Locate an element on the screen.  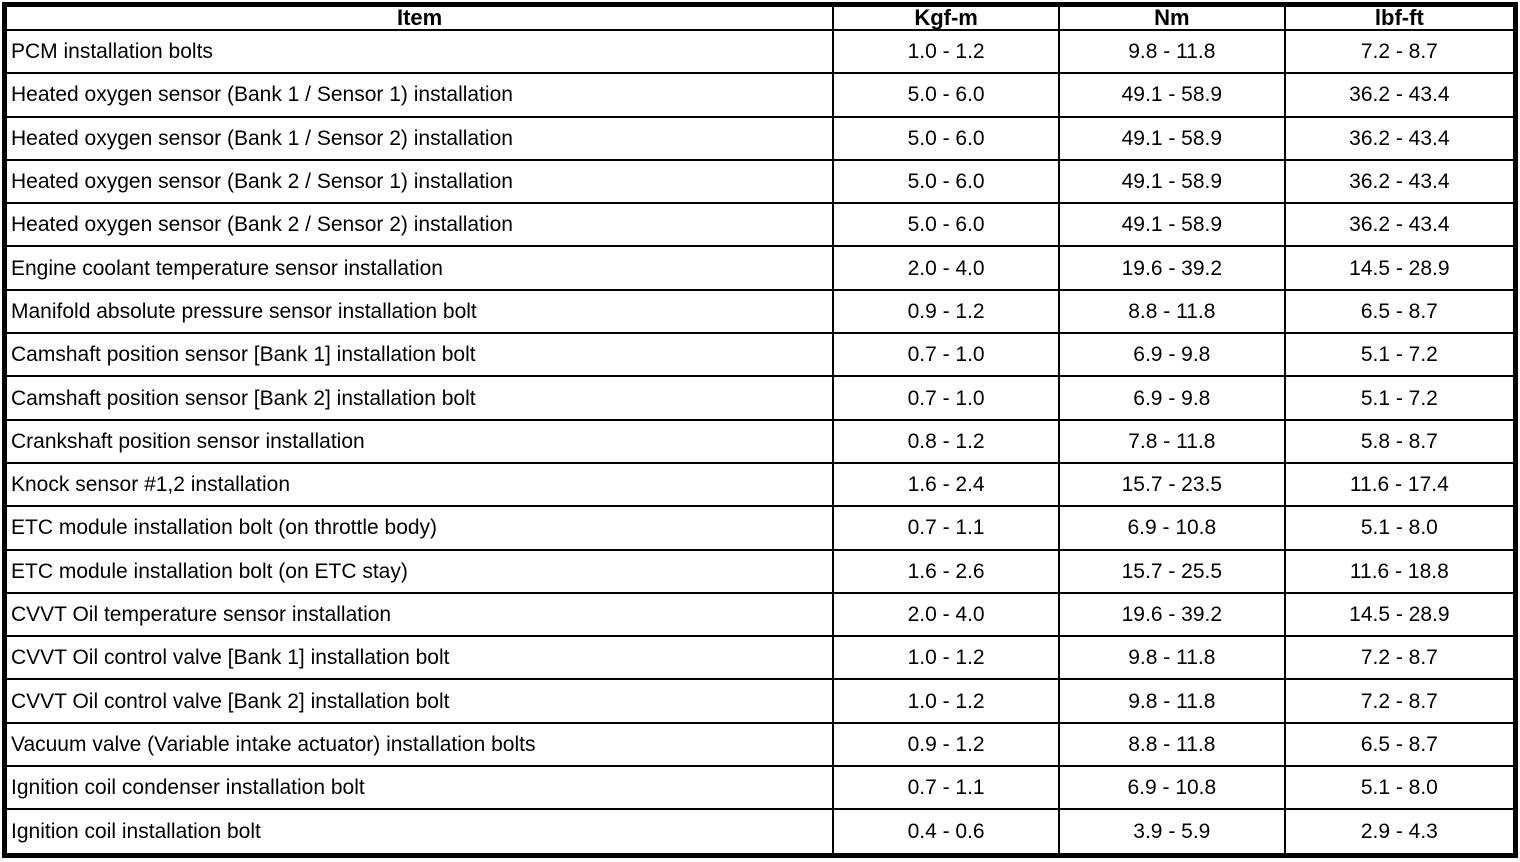
value-cell-nm: 7.8 - 11.8 is located at coordinates (1171, 441).